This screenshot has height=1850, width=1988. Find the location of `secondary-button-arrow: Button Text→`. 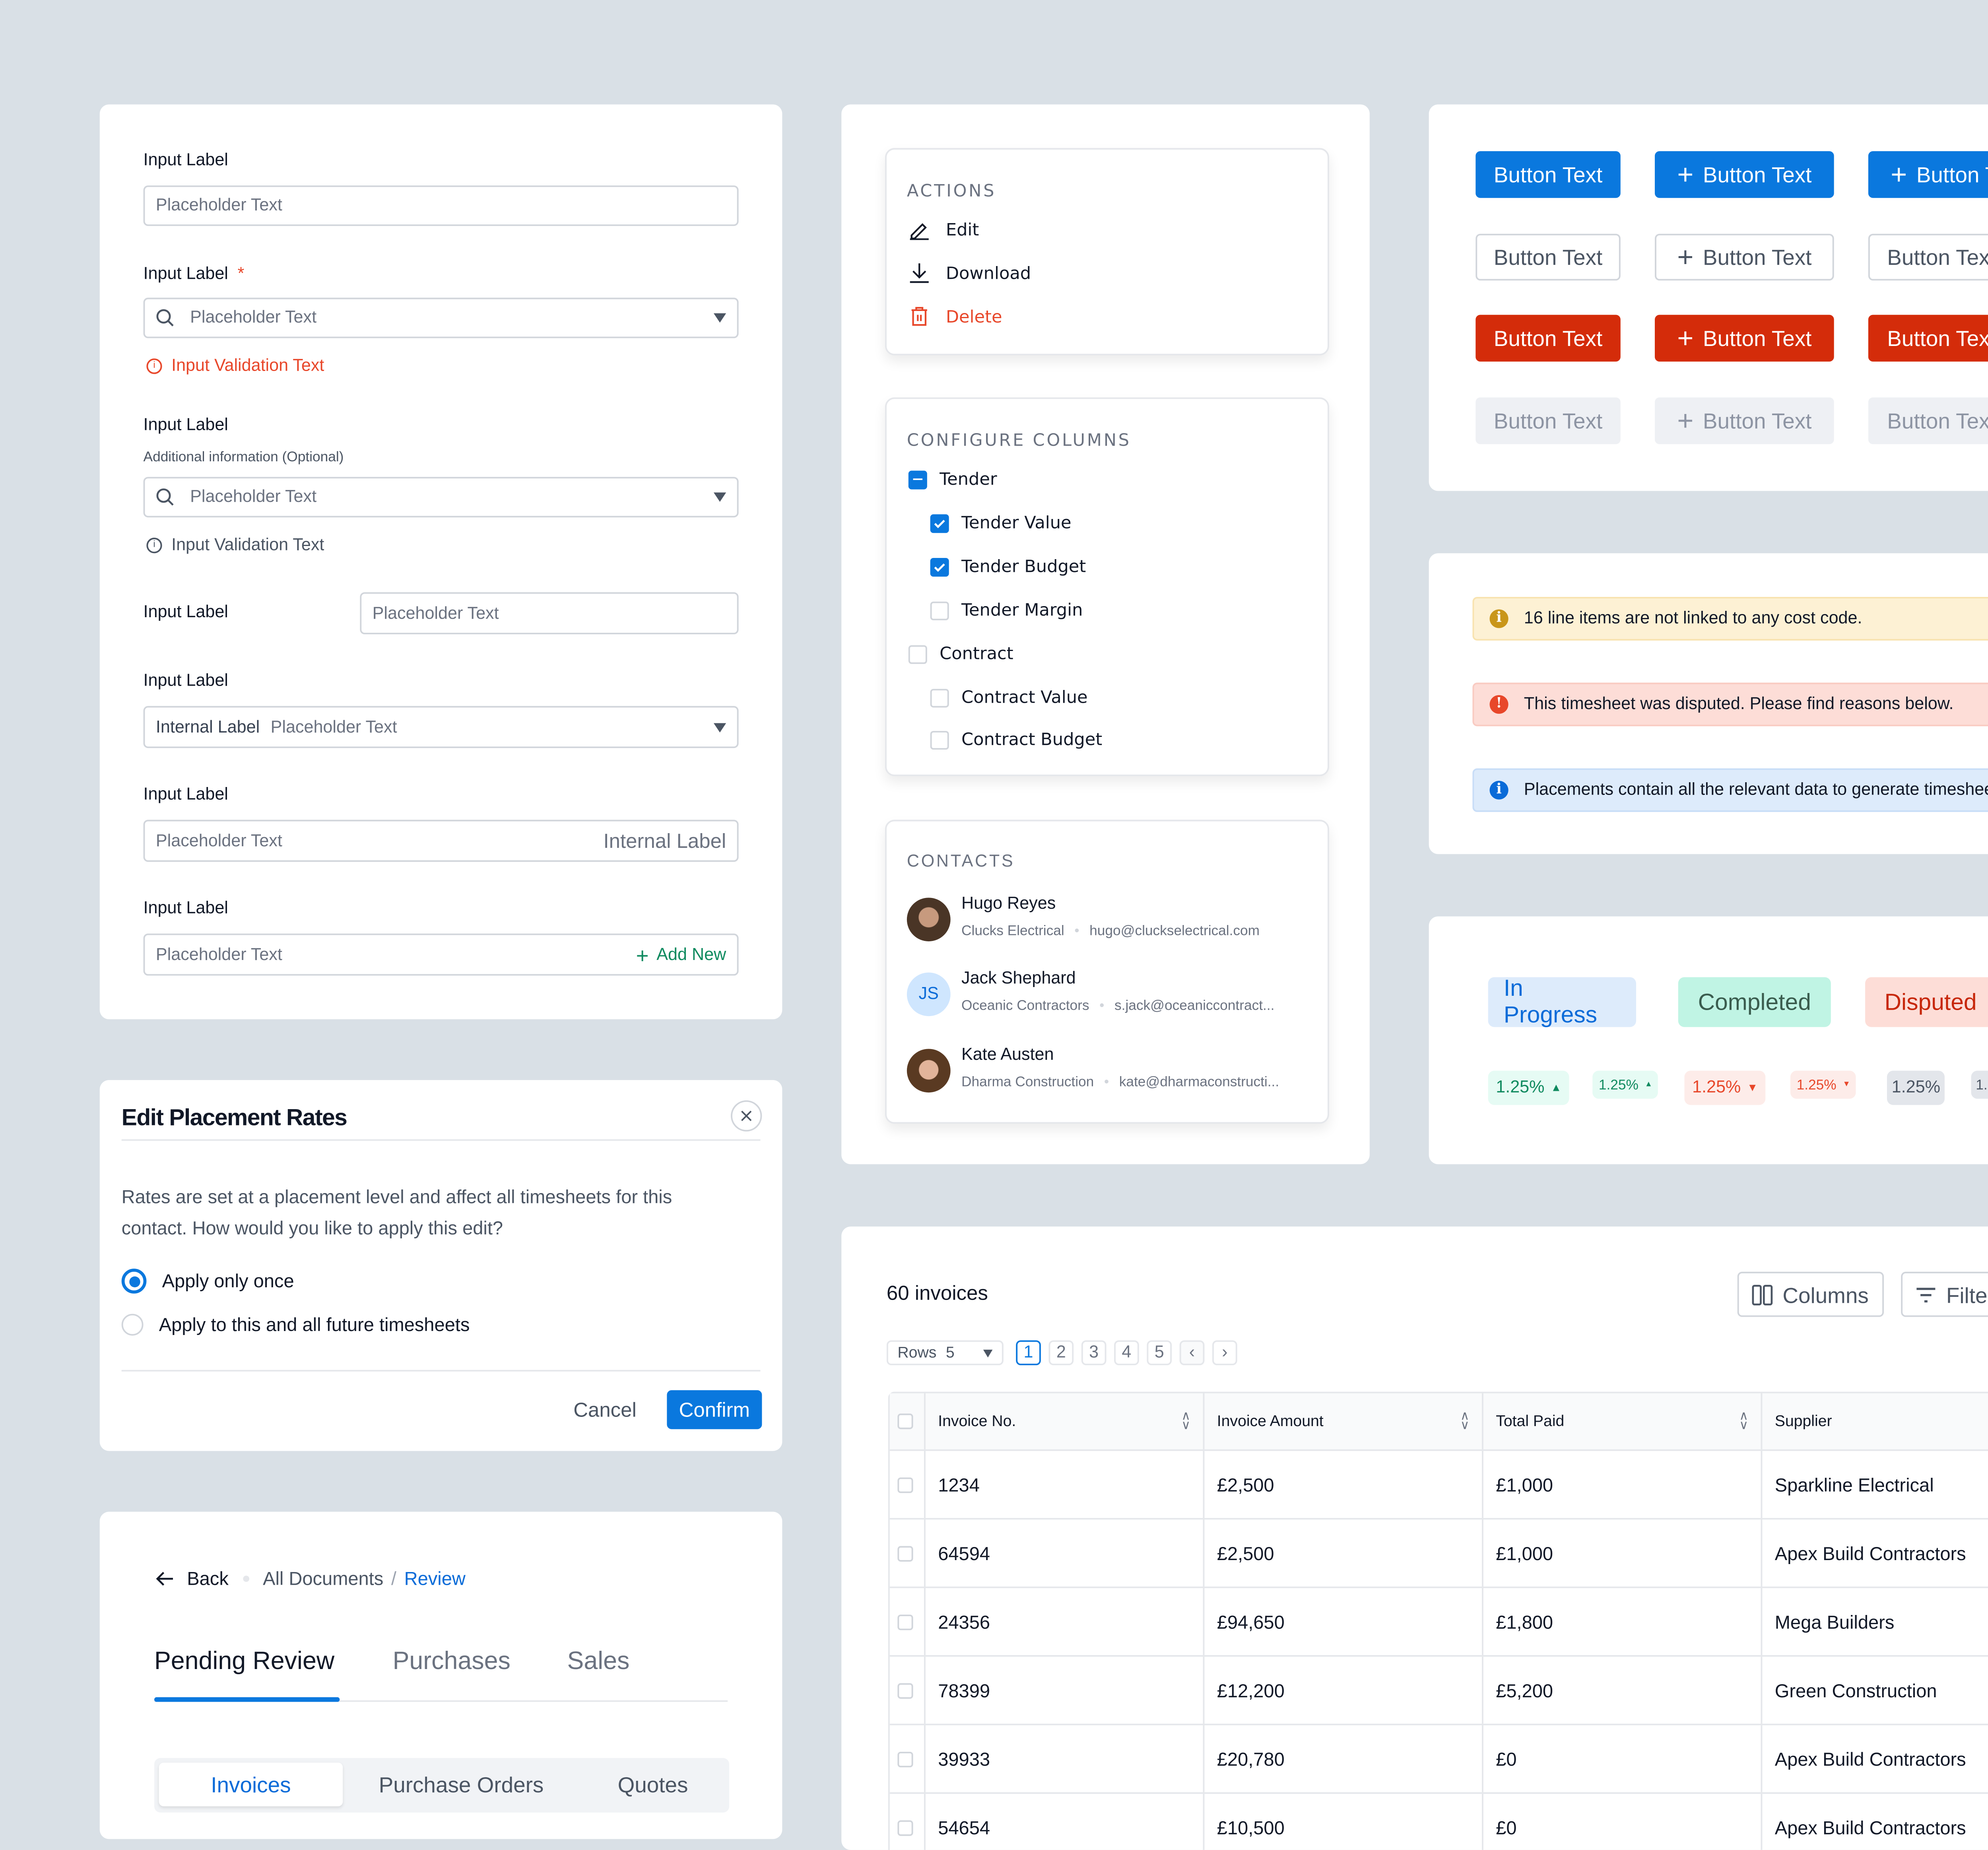

secondary-button-arrow: Button Text→ is located at coordinates (1928, 257).